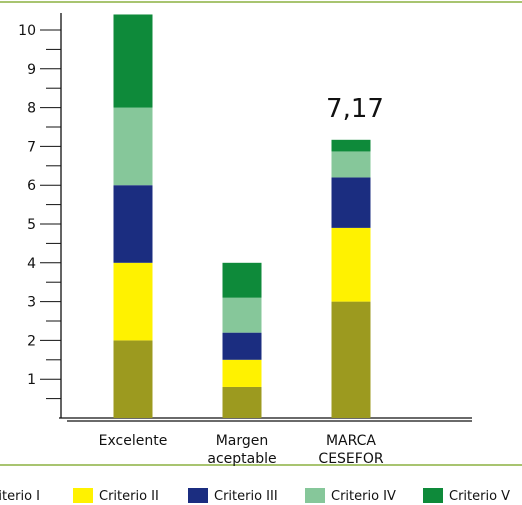 The height and width of the screenshot is (505, 522). Describe the element at coordinates (351, 441) in the screenshot. I see `category-label: MARCA` at that location.